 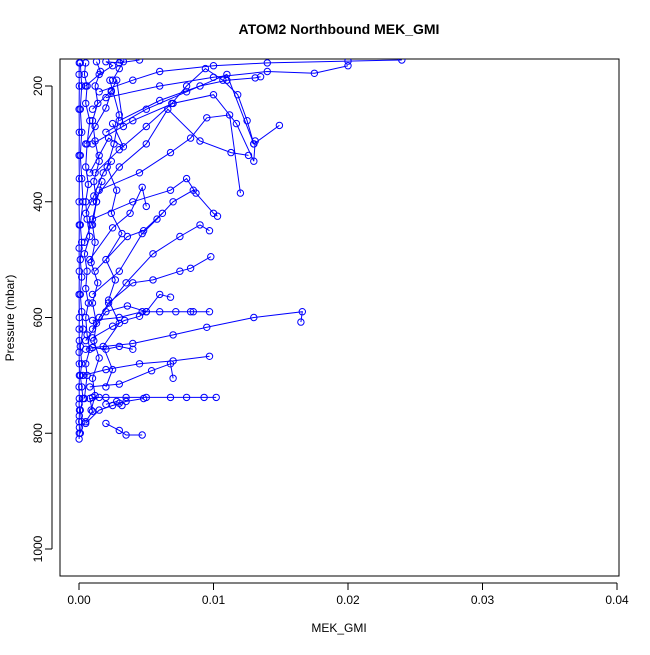 What do you see at coordinates (38, 548) in the screenshot?
I see `y-tick-label: 1000` at bounding box center [38, 548].